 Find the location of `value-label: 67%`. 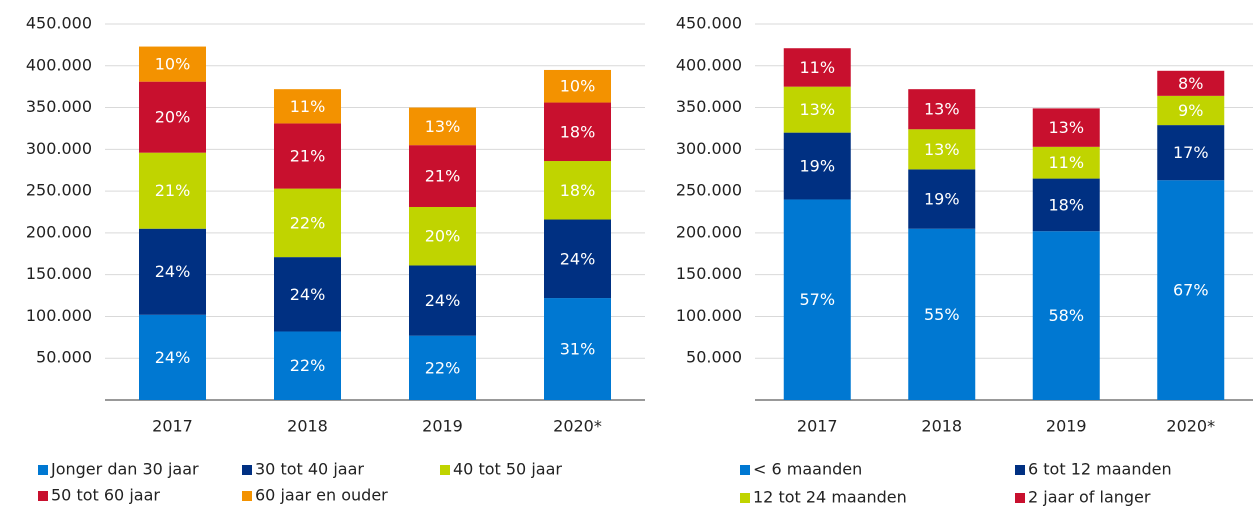

value-label: 67% is located at coordinates (1191, 290).